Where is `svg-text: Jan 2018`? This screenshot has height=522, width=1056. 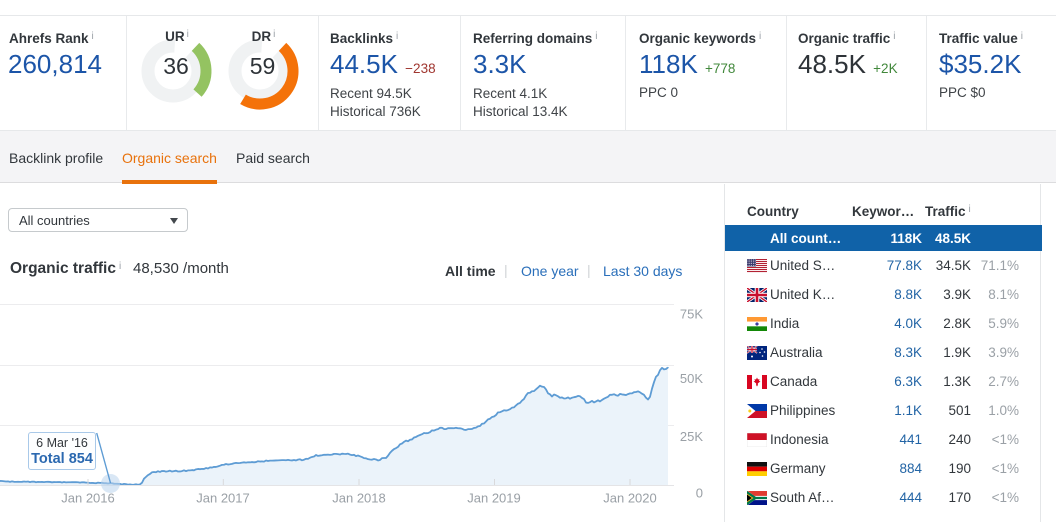 svg-text: Jan 2018 is located at coordinates (359, 498).